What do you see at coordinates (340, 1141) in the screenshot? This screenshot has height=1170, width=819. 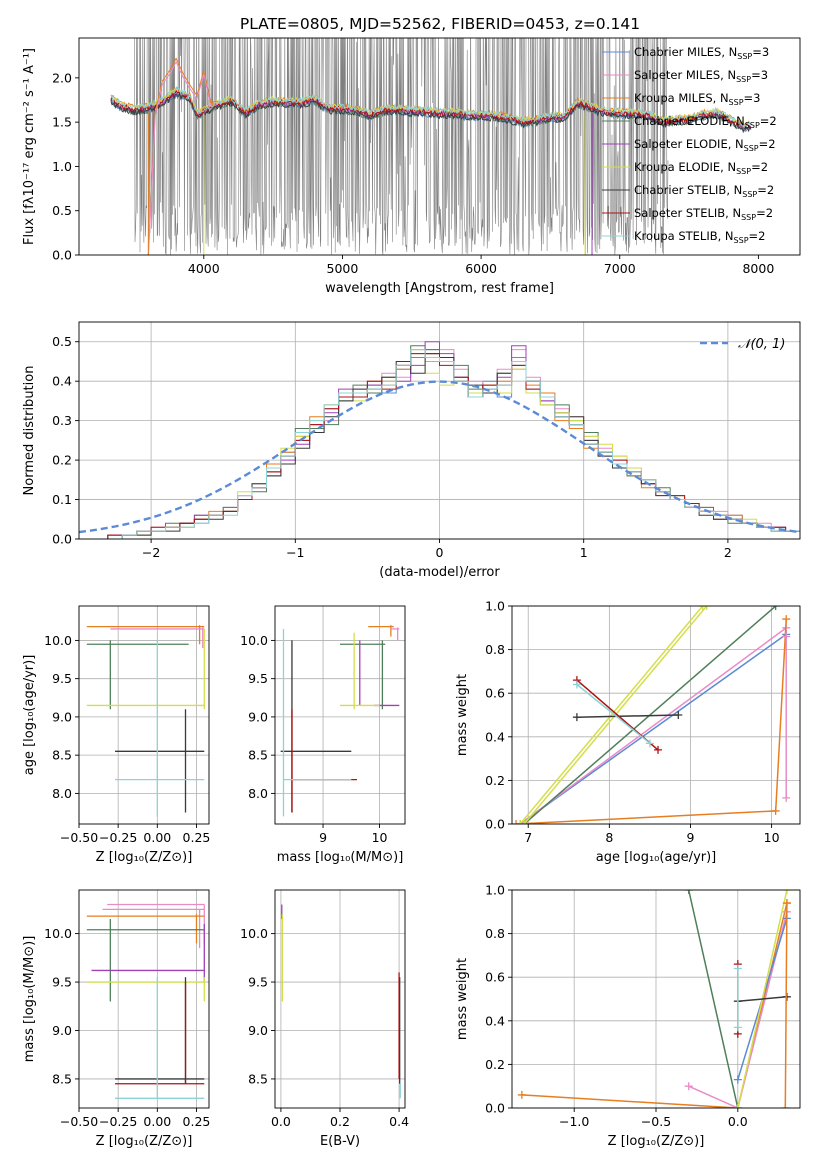 I see `x-axis-label: E(B-V)` at bounding box center [340, 1141].